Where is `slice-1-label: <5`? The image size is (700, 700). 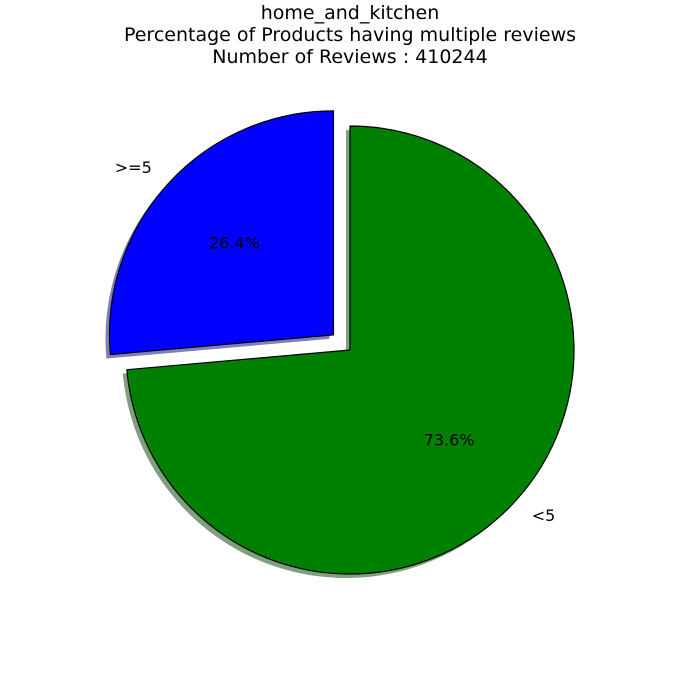
slice-1-label: <5 is located at coordinates (544, 515).